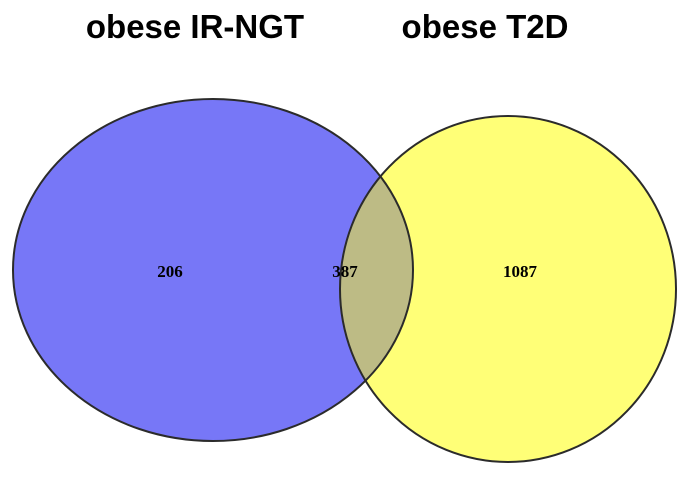  Describe the element at coordinates (520, 271) in the screenshot. I see `count-obese-t2d-only: 1087` at that location.